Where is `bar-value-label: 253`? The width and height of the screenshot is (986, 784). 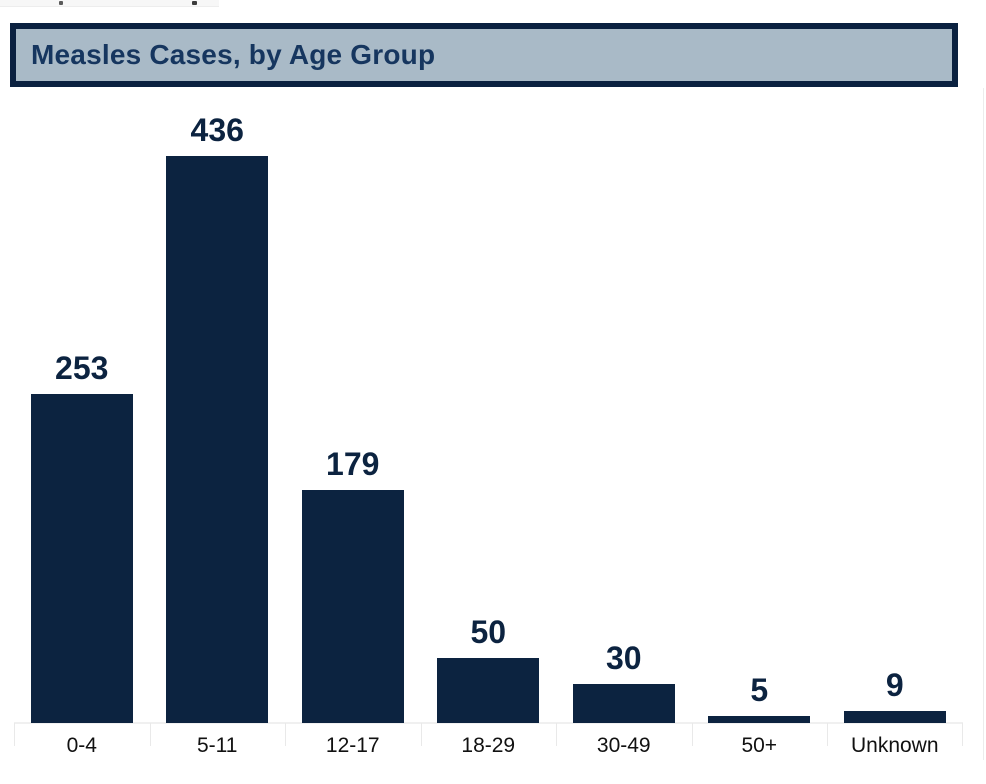 bar-value-label: 253 is located at coordinates (82, 368).